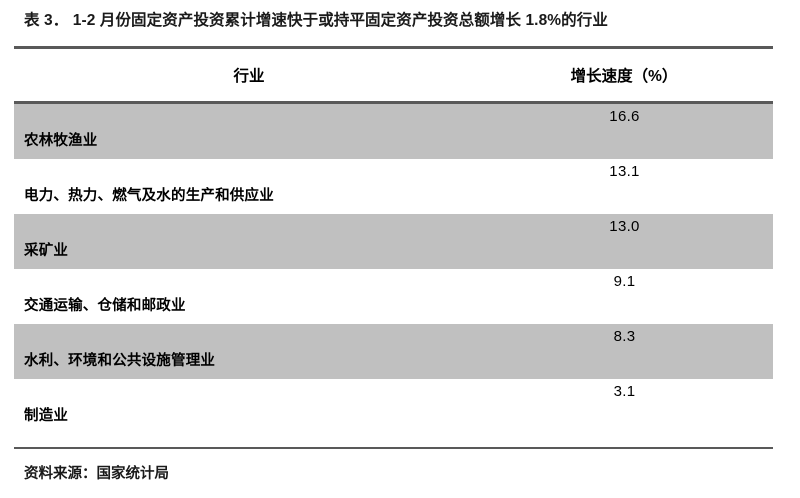 This screenshot has height=498, width=800. Describe the element at coordinates (393, 77) in the screenshot. I see `table-header-row: 行业 增长速度（%）` at that location.